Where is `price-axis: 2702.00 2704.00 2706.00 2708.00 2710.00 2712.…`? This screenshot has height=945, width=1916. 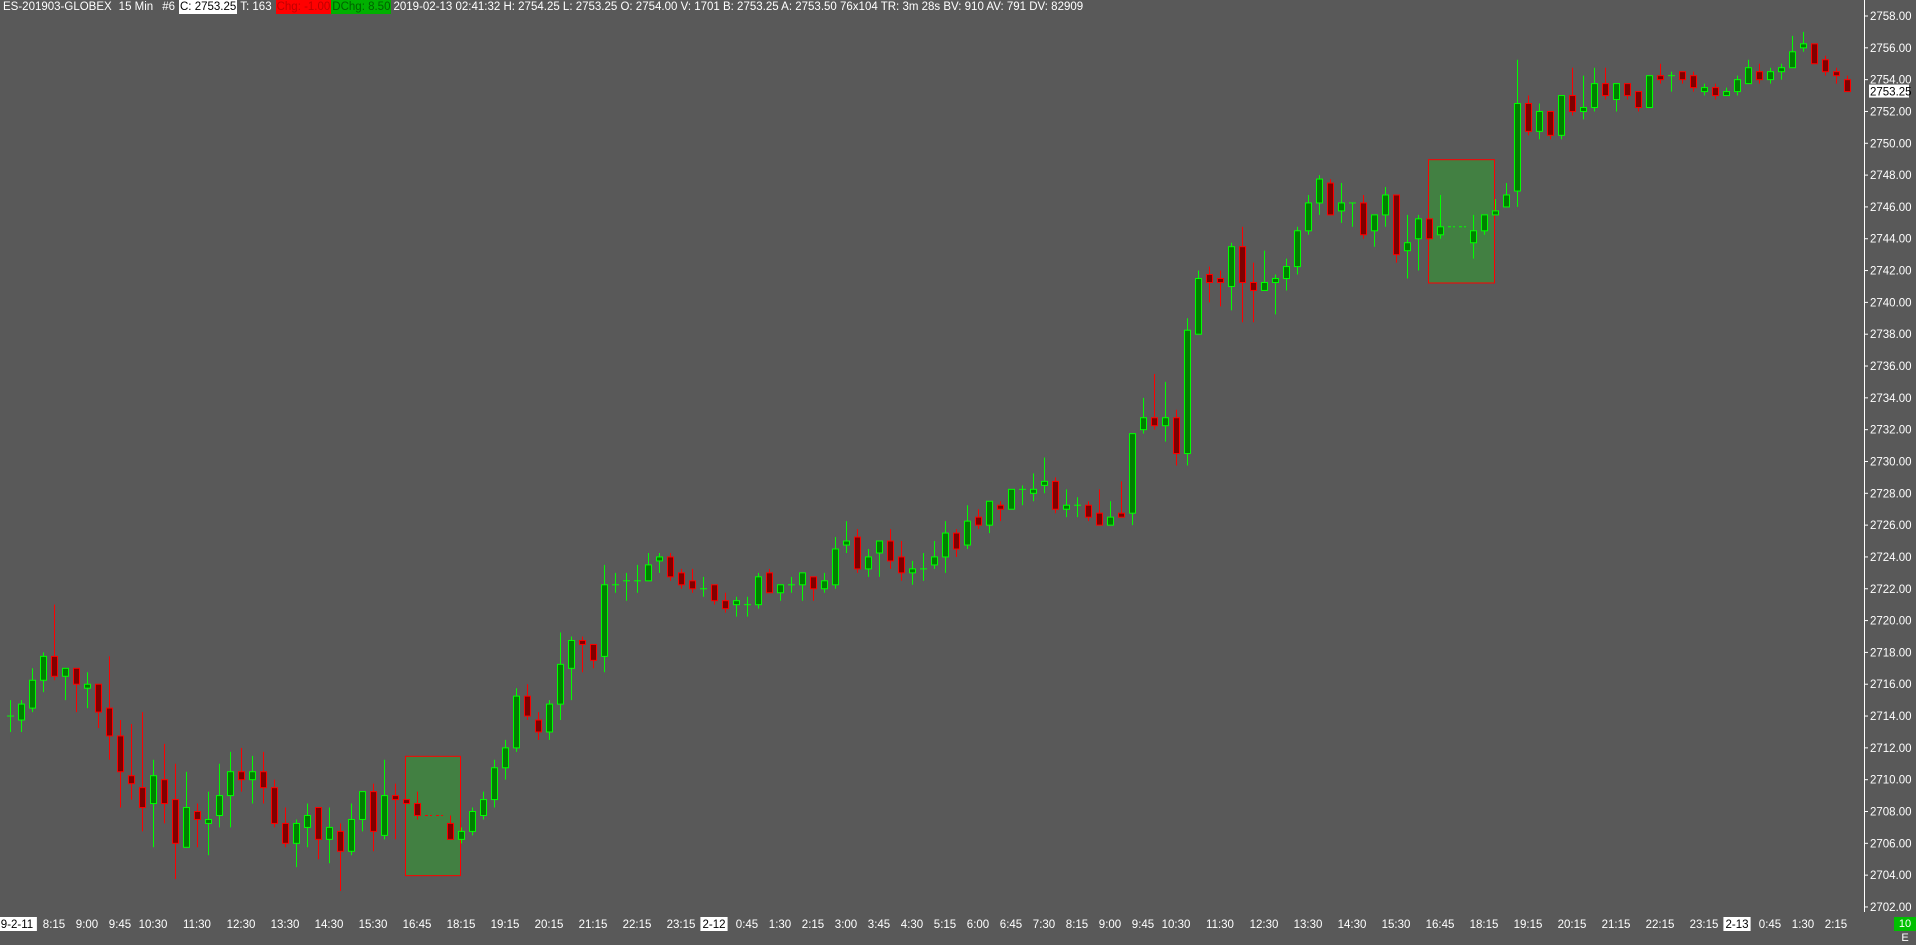 price-axis: 2702.00 2704.00 2706.00 2708.00 2710.00 2712.… is located at coordinates (1888, 457).